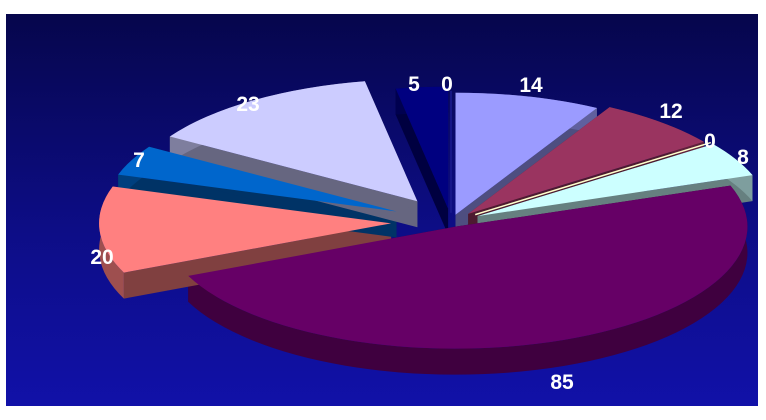 The height and width of the screenshot is (420, 766). I want to click on data-label-9: 0, so click(447, 84).